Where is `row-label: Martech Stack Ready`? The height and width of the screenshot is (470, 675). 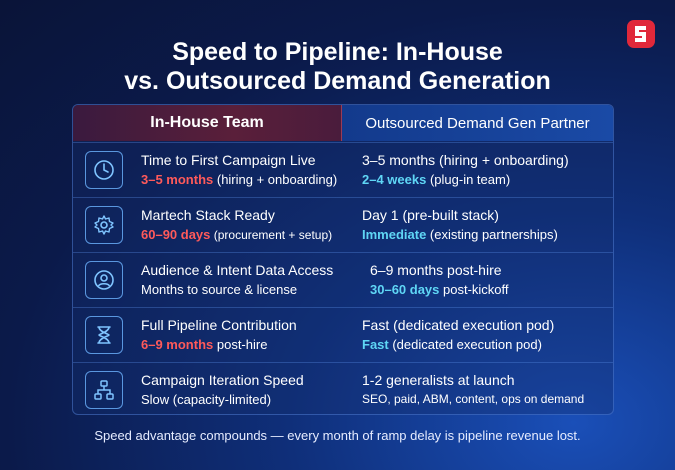
row-label: Martech Stack Ready is located at coordinates (208, 215).